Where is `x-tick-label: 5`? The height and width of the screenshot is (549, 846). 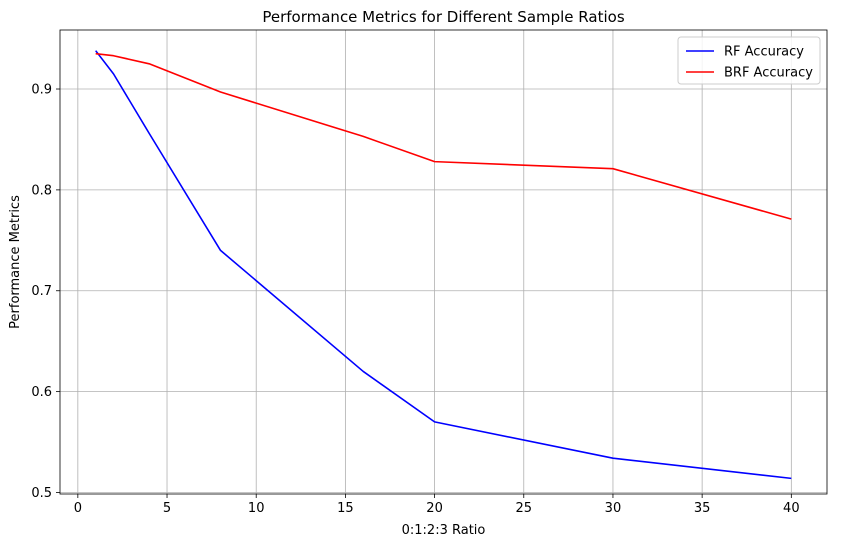 x-tick-label: 5 is located at coordinates (167, 508).